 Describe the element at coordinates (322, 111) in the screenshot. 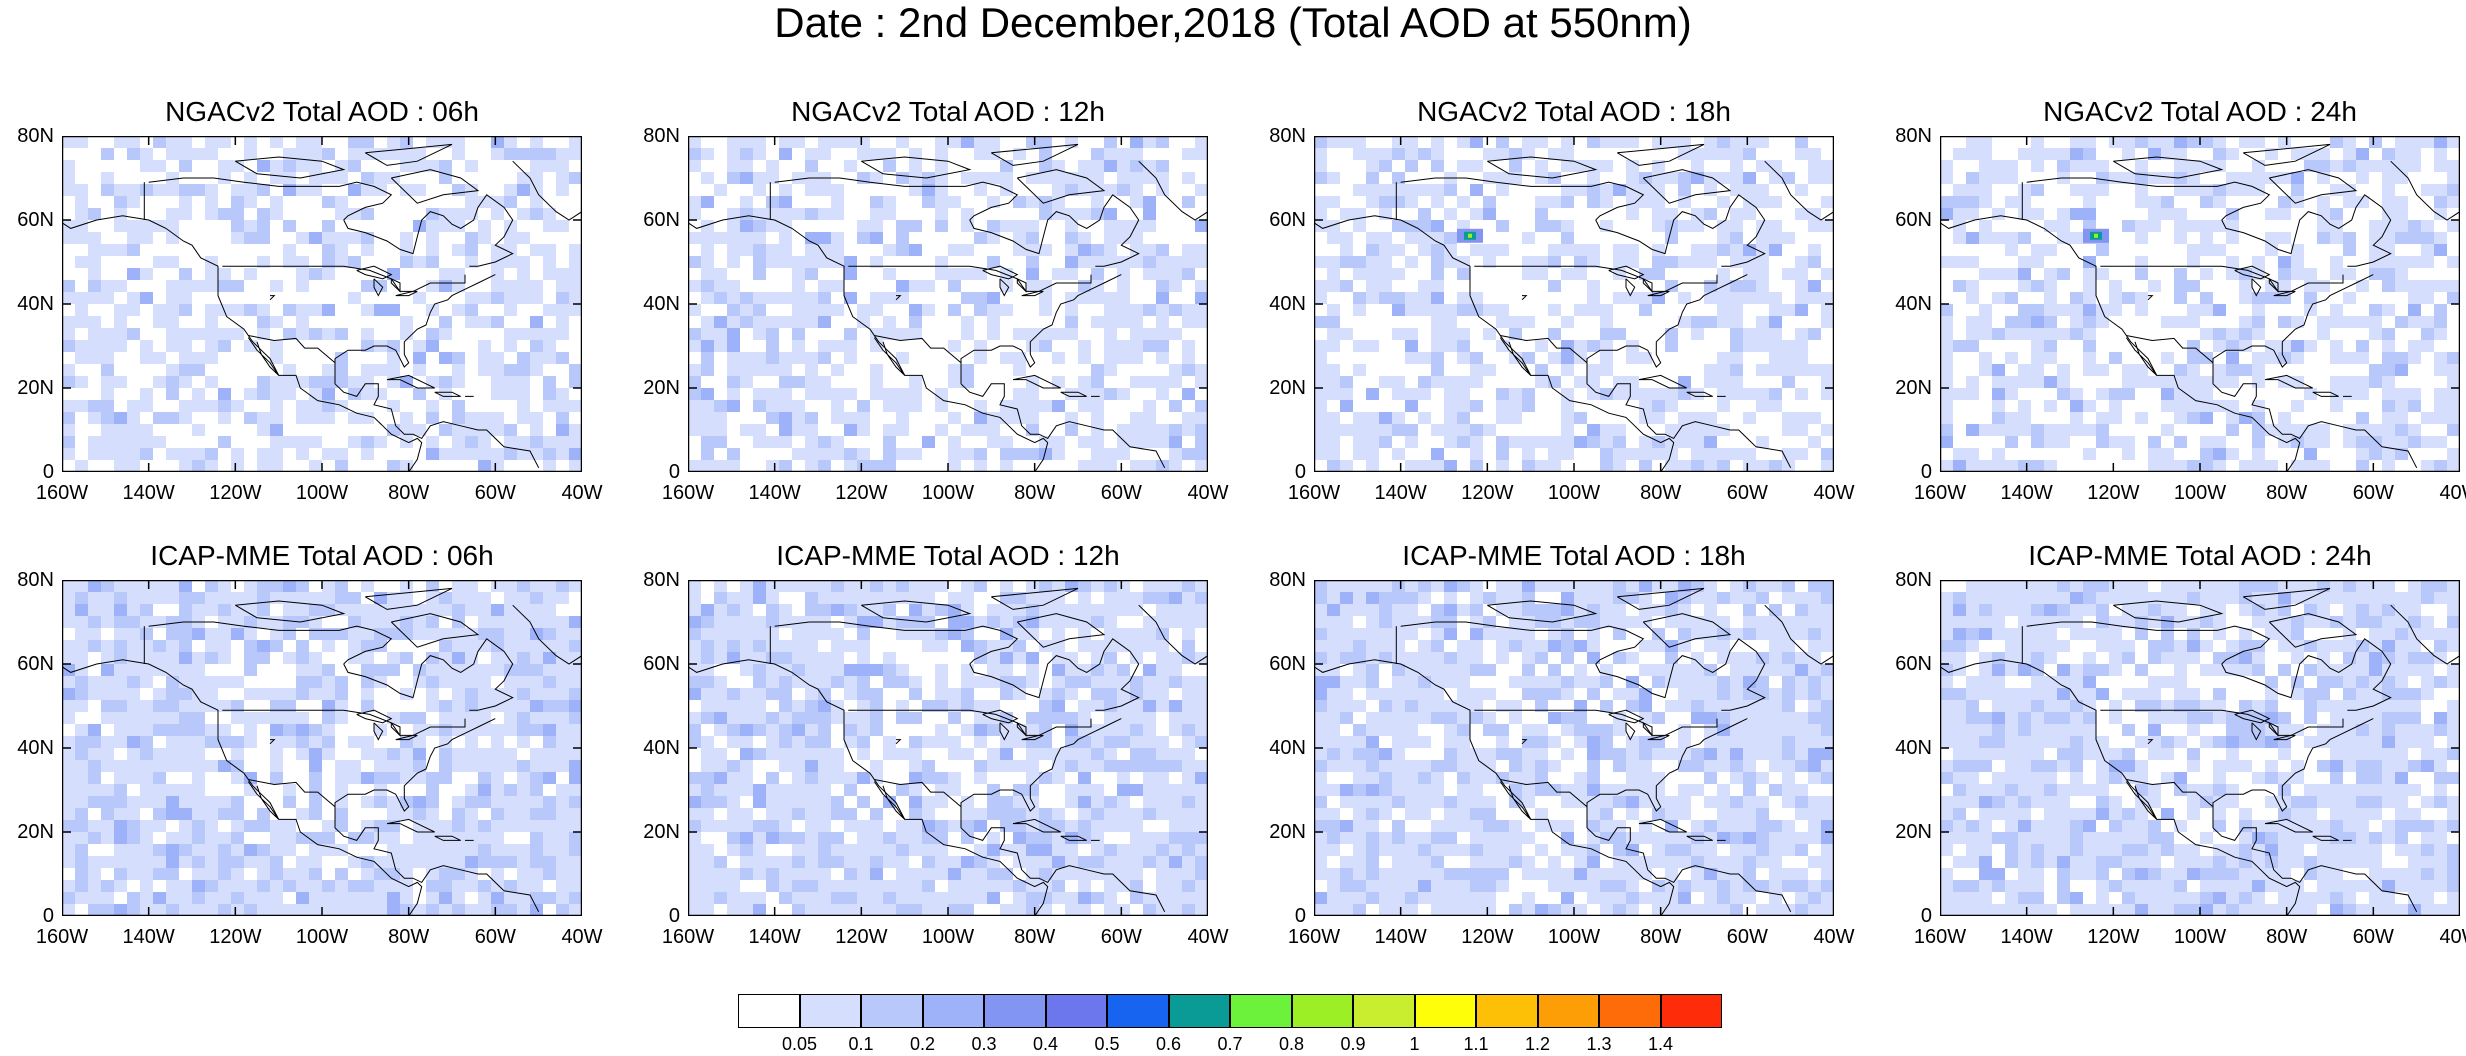

I see `panel-title: NGACv2 Total AOD : 06h` at that location.